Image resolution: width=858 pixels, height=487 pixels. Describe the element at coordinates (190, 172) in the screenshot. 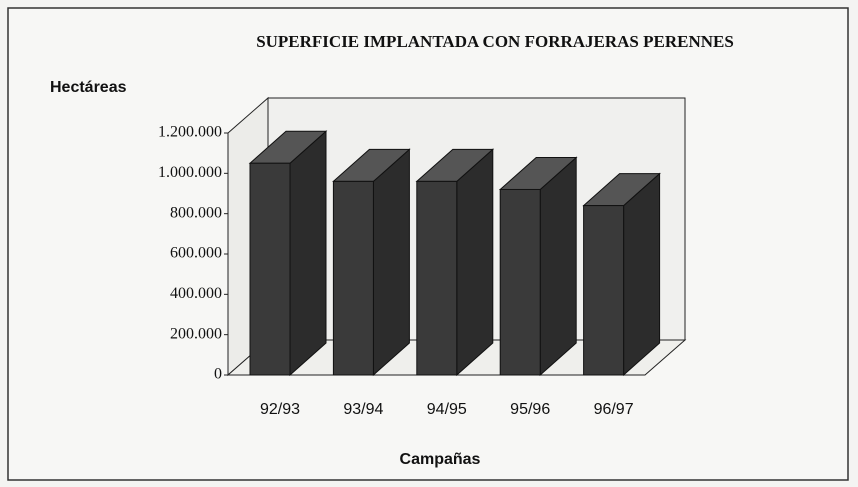

I see `y-tick-label: 1.000.000` at that location.